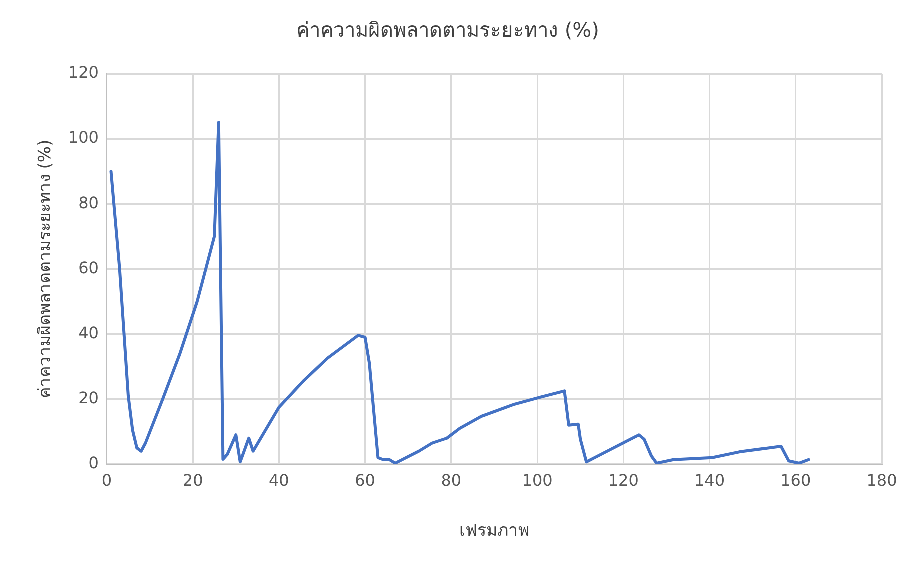  What do you see at coordinates (448, 30) in the screenshot?
I see `chart-title: ค่าความผิดพลาดตามระยะทาง (%)` at bounding box center [448, 30].